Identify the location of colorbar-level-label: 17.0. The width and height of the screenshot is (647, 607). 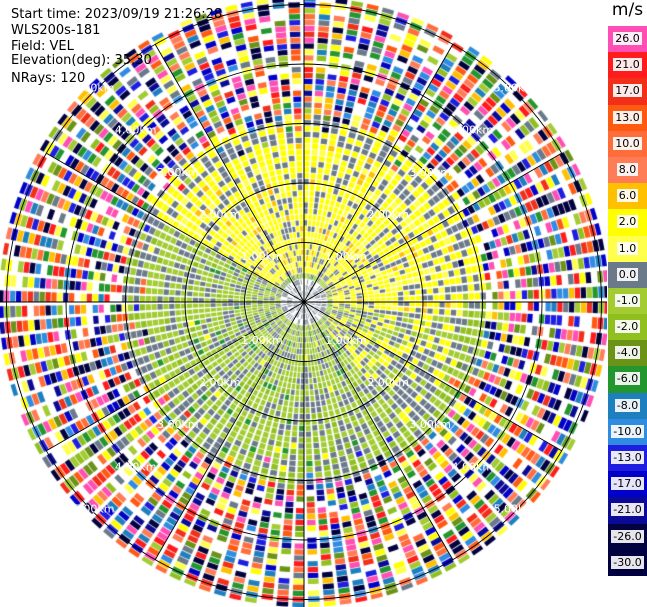
(627, 91).